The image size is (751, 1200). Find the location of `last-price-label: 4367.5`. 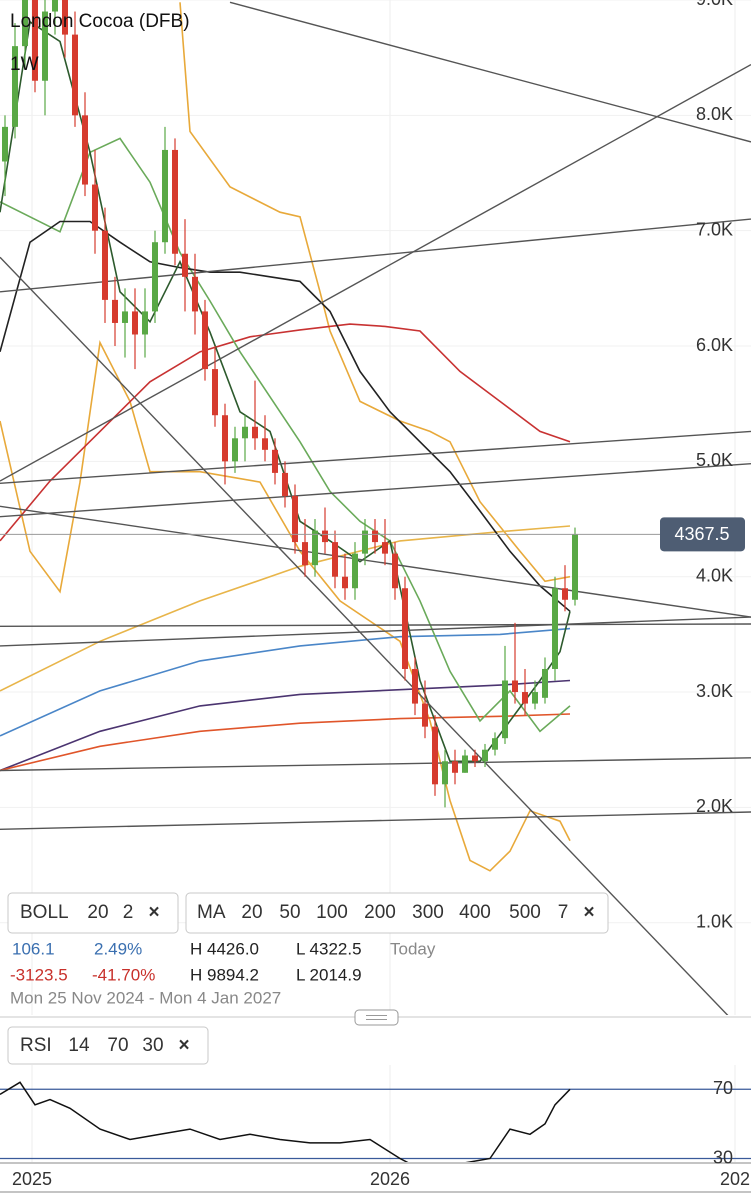

last-price-label: 4367.5 is located at coordinates (701, 534).